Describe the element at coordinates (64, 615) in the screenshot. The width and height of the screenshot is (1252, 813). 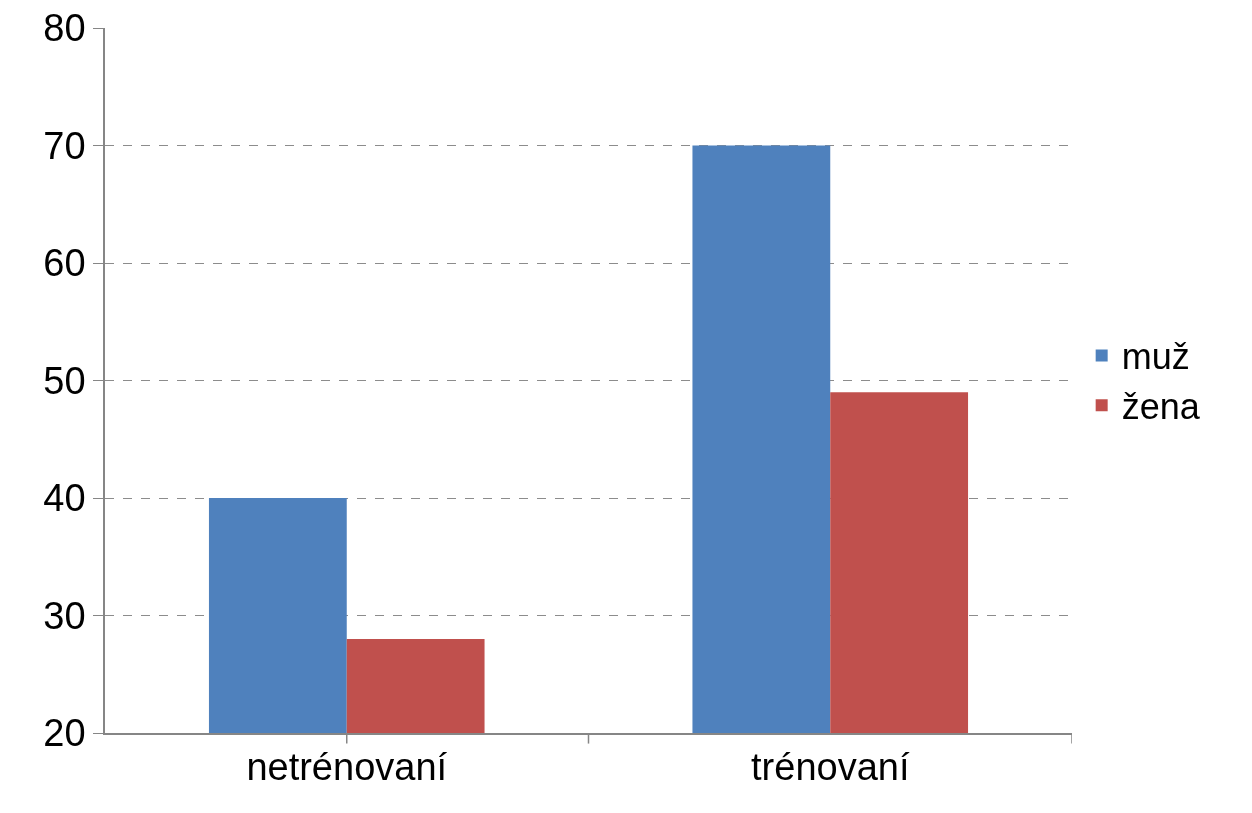
I see `y-tick-label: 30` at that location.